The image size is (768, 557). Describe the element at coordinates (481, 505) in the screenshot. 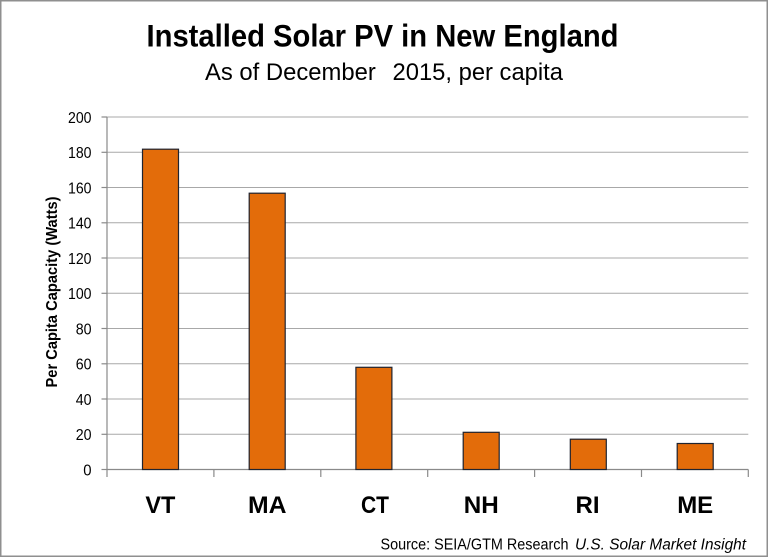

I see `svg-text: NH` at that location.